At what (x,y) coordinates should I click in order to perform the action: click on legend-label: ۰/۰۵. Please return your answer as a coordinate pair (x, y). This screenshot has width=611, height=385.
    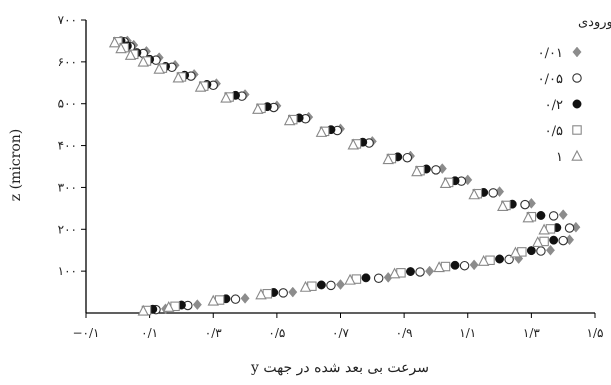
    Looking at the image, I should click on (550, 79).